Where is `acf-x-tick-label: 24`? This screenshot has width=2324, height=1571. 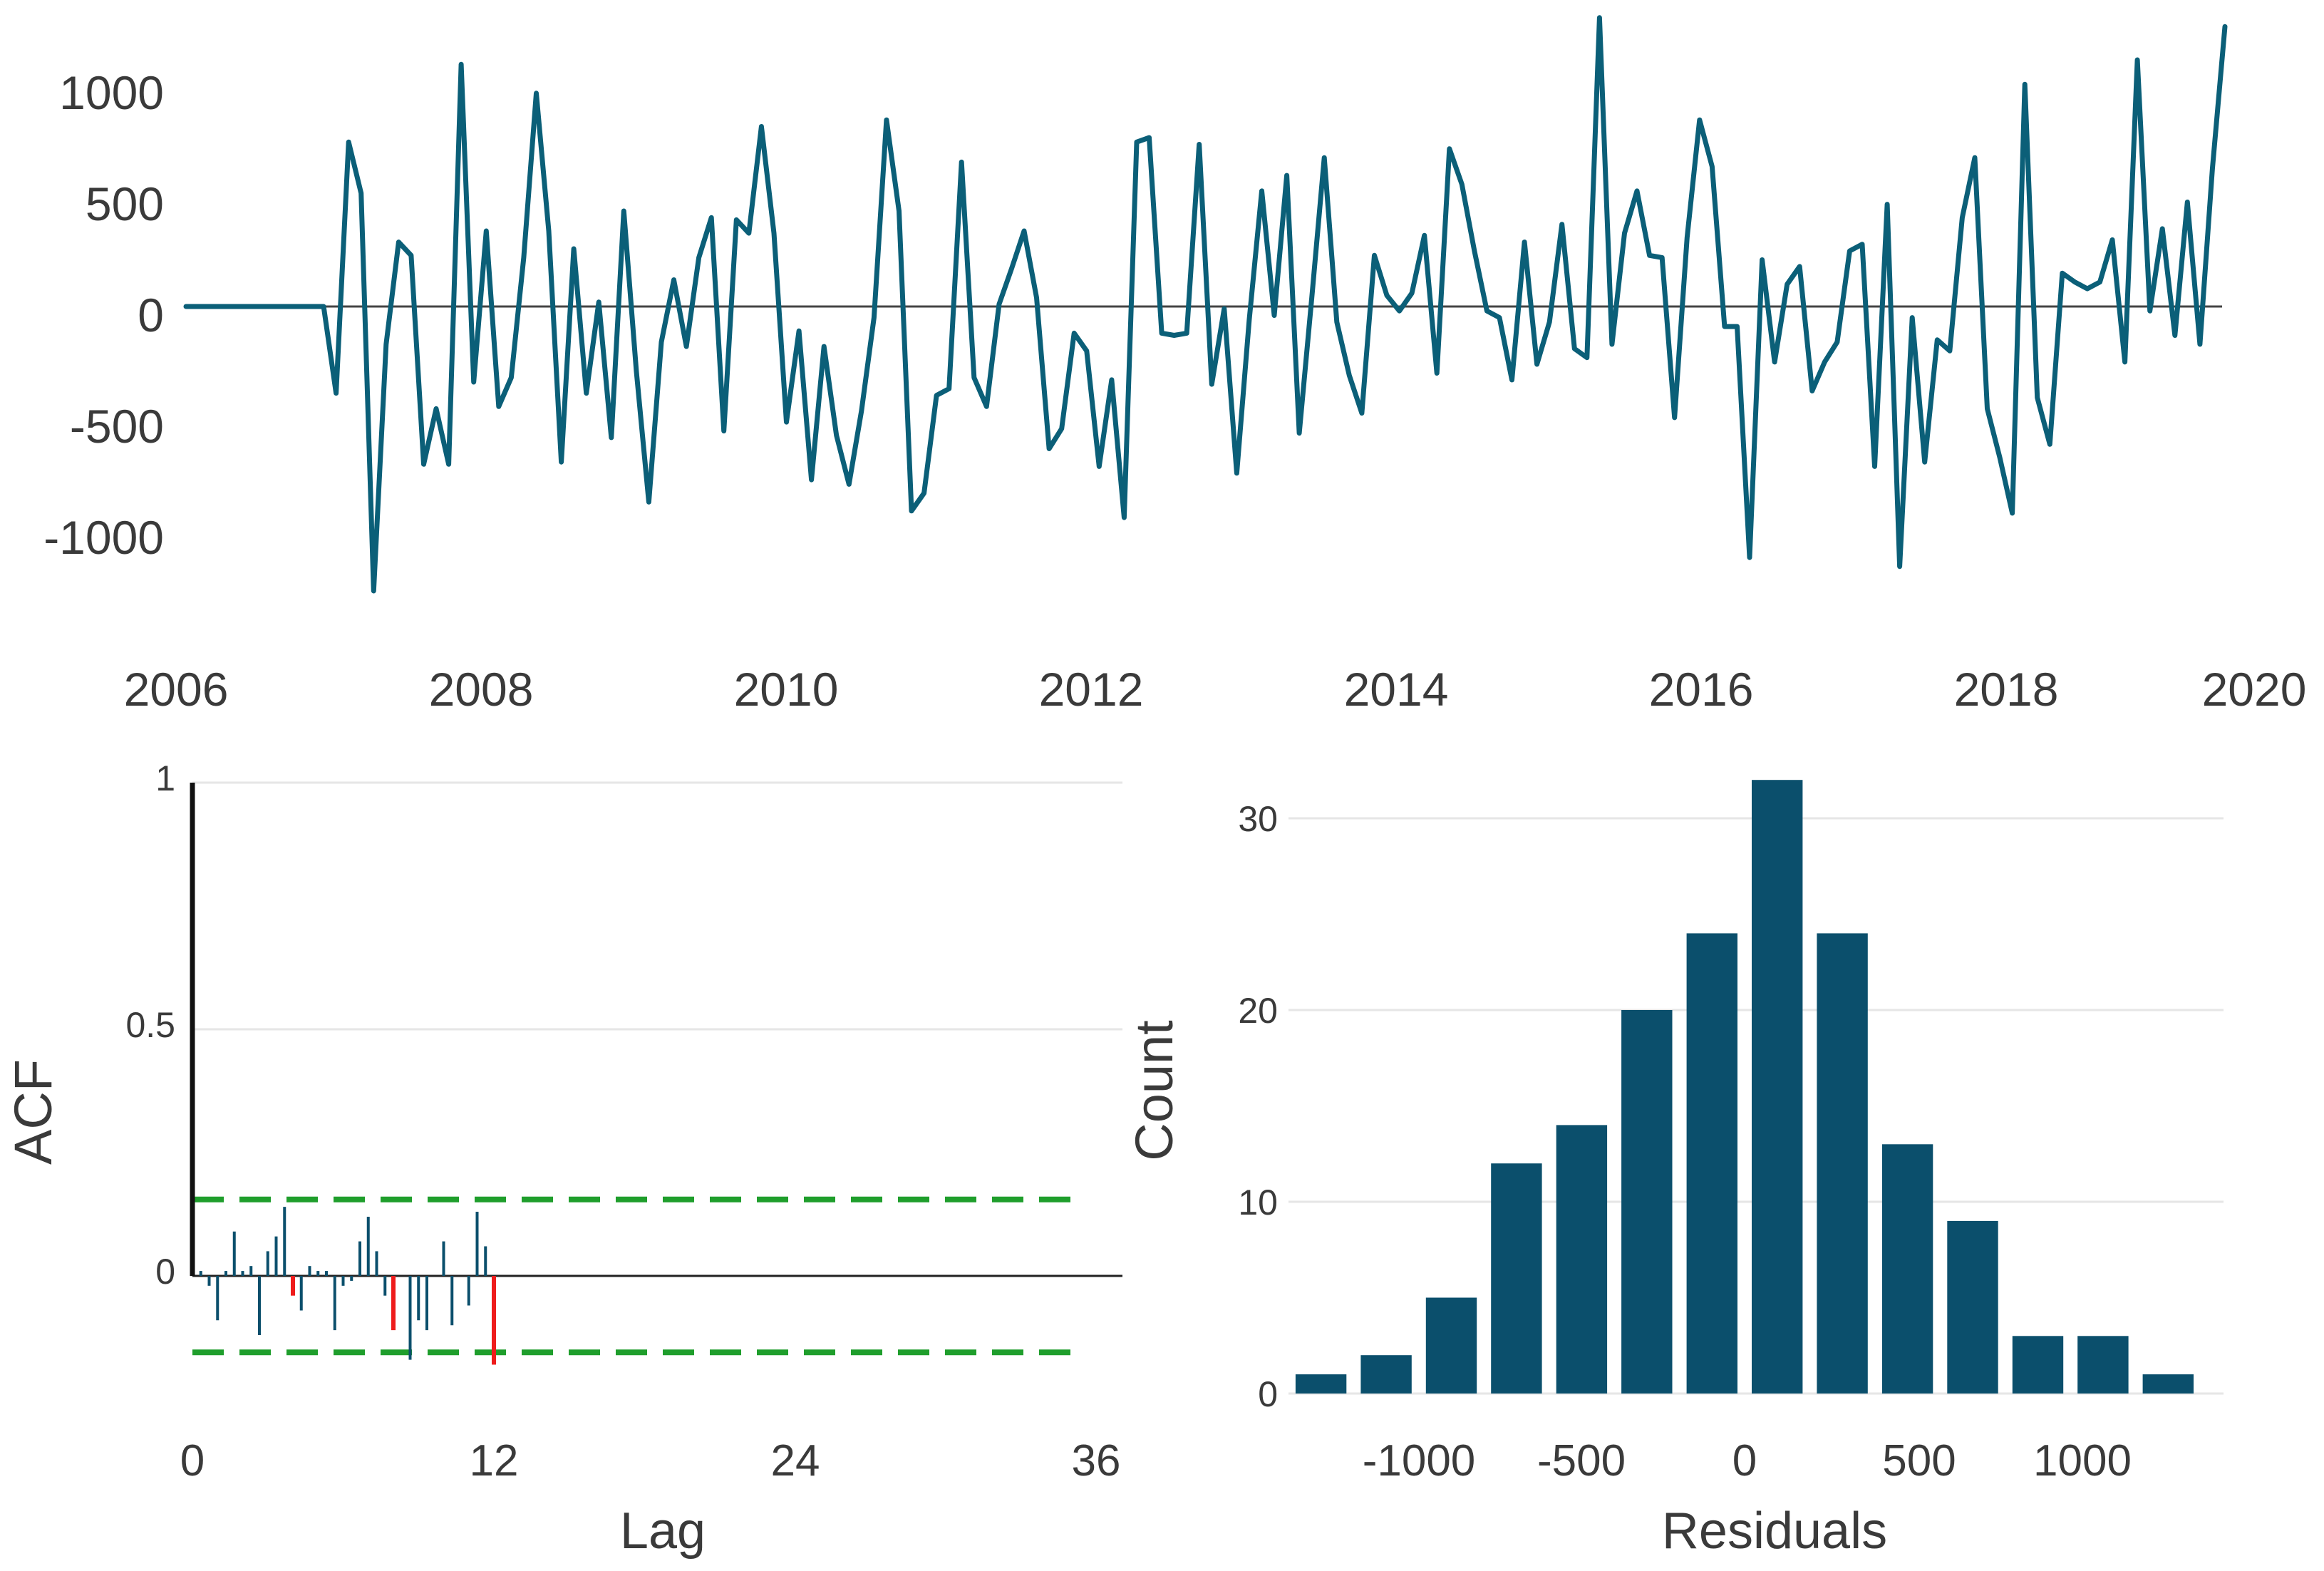
acf-x-tick-label: 24 is located at coordinates (795, 1460).